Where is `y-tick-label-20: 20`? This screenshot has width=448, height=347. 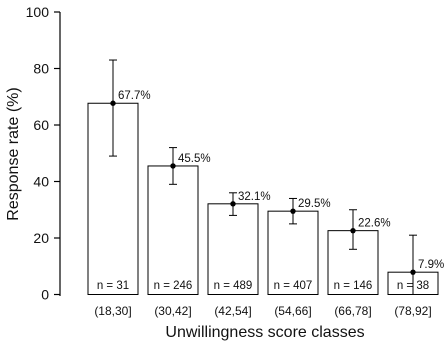
y-tick-label-20: 20 is located at coordinates (41, 238).